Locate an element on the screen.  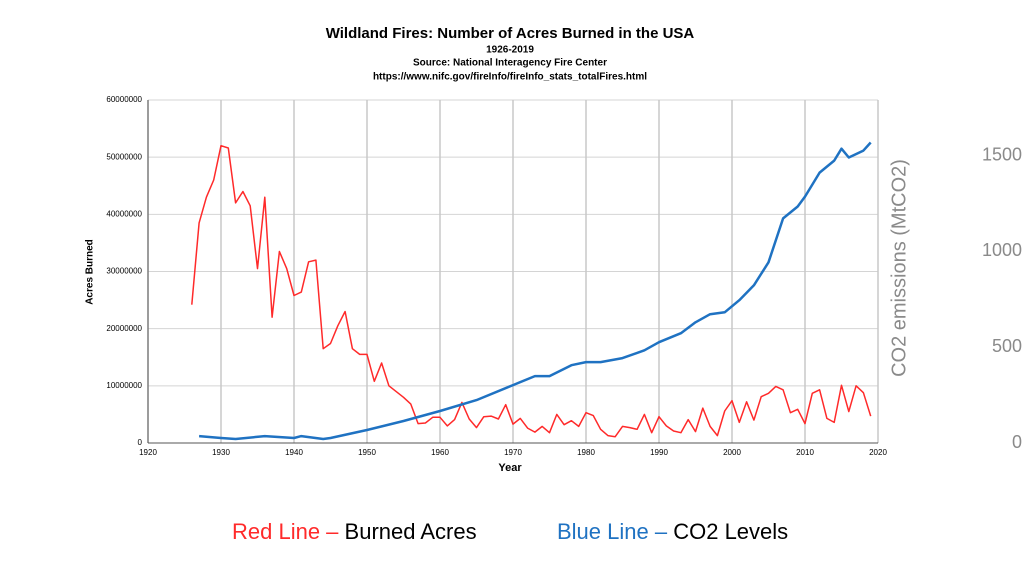
x-axis-label: Year is located at coordinates (510, 468).